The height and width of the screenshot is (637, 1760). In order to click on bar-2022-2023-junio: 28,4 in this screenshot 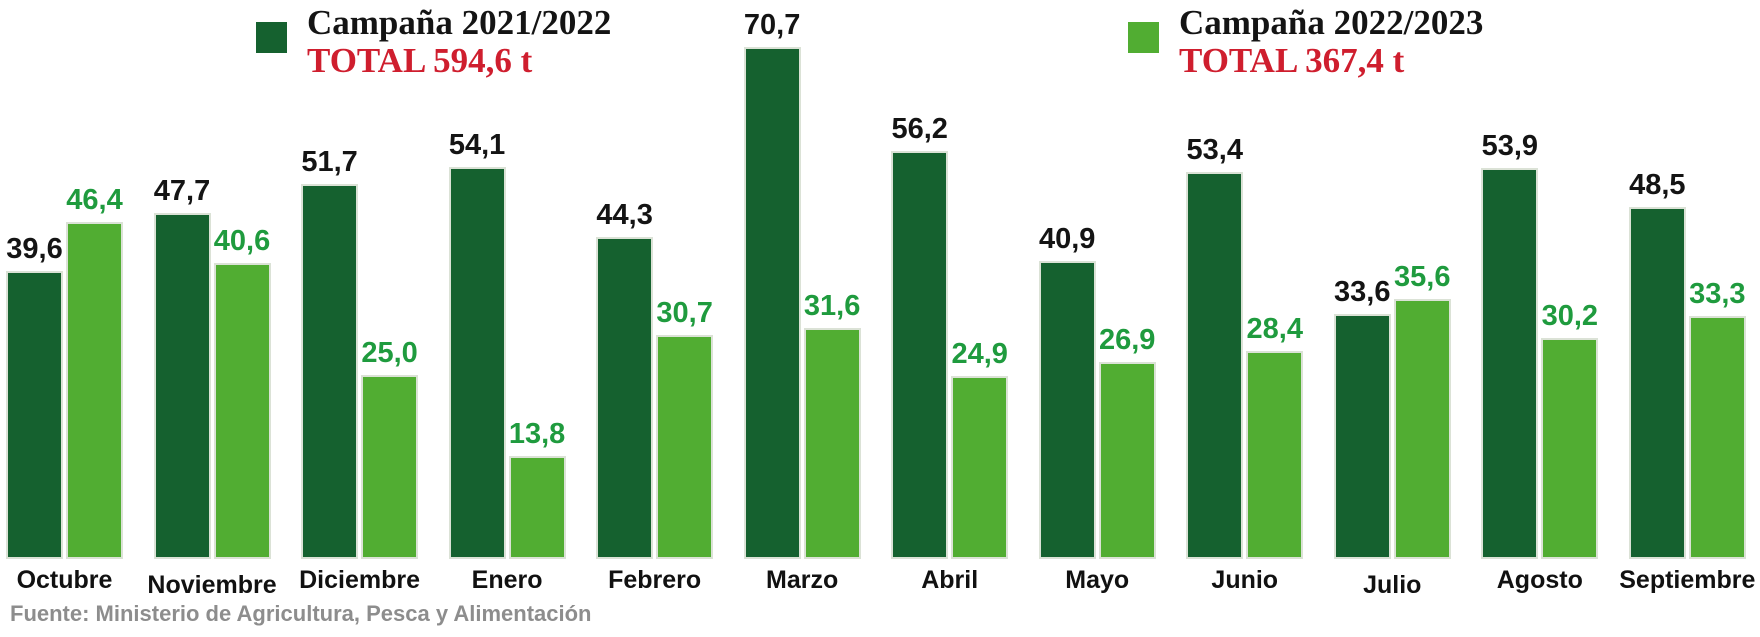, I will do `click(1275, 435)`.